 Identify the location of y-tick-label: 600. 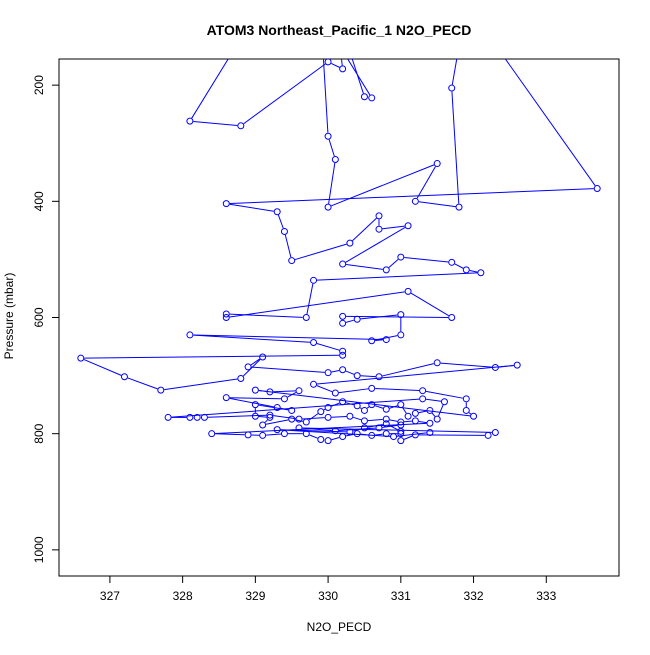
(39, 317).